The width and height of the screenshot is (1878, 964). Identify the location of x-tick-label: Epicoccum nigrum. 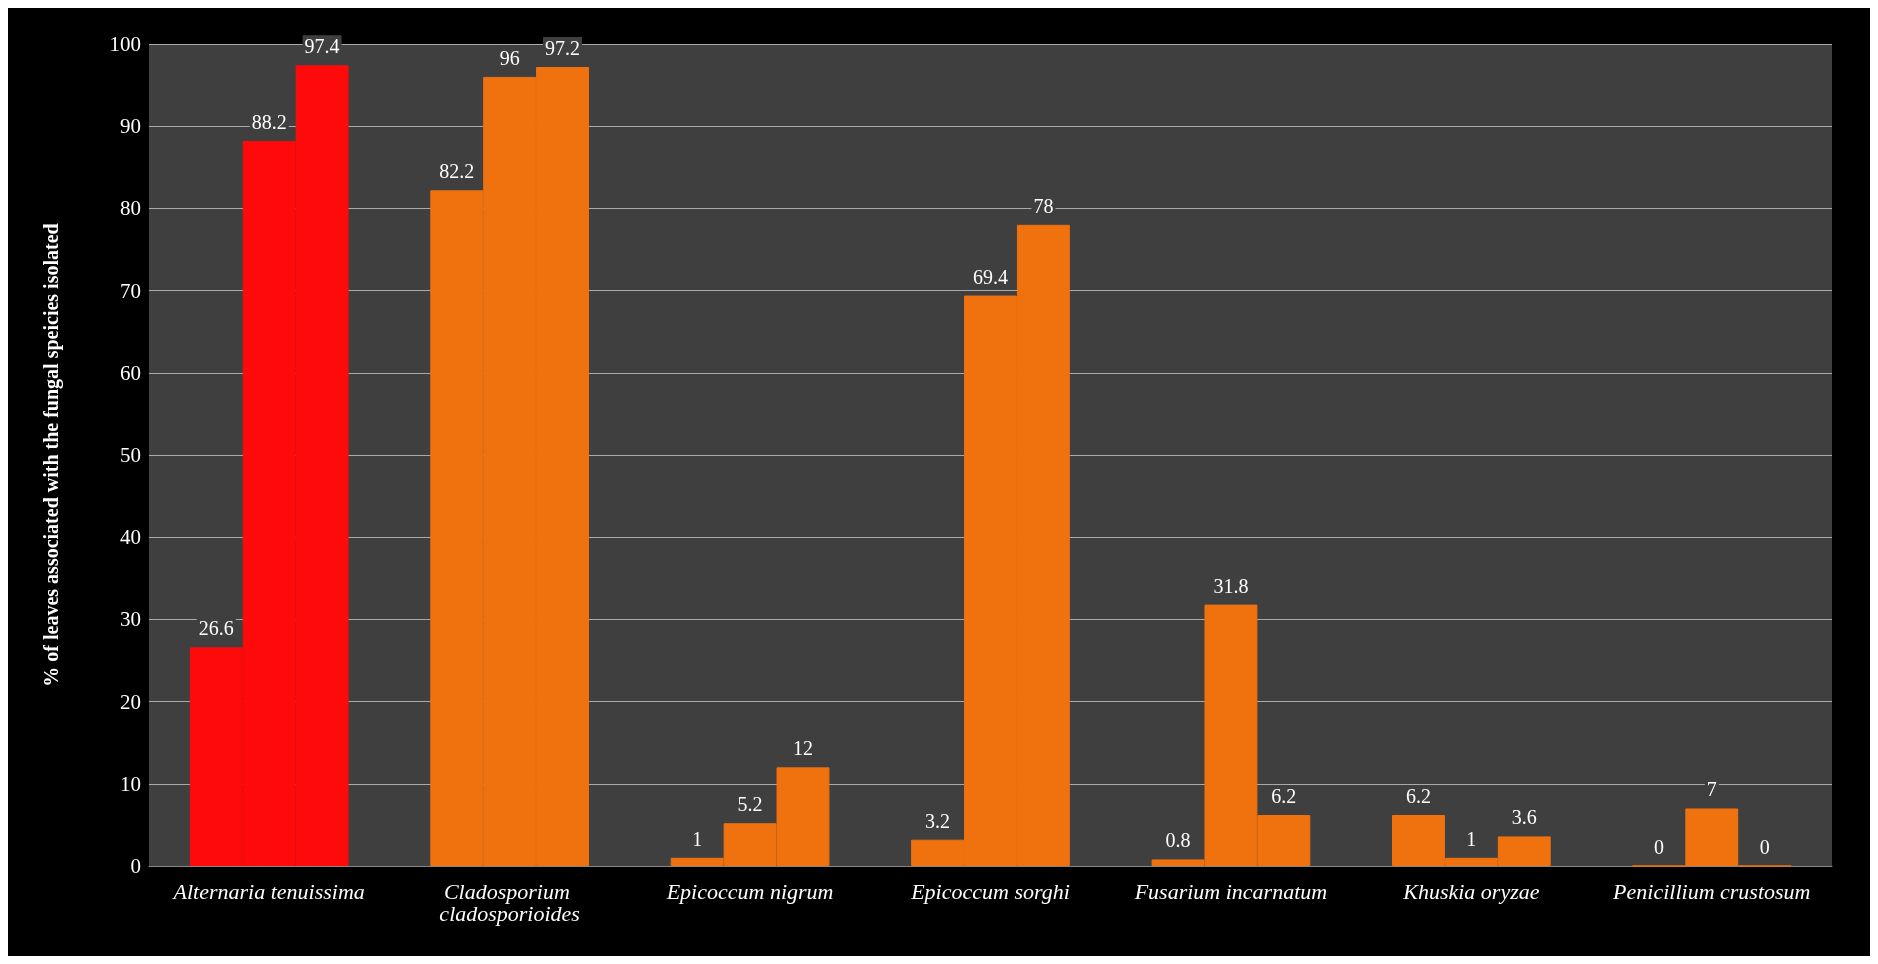
(749, 891).